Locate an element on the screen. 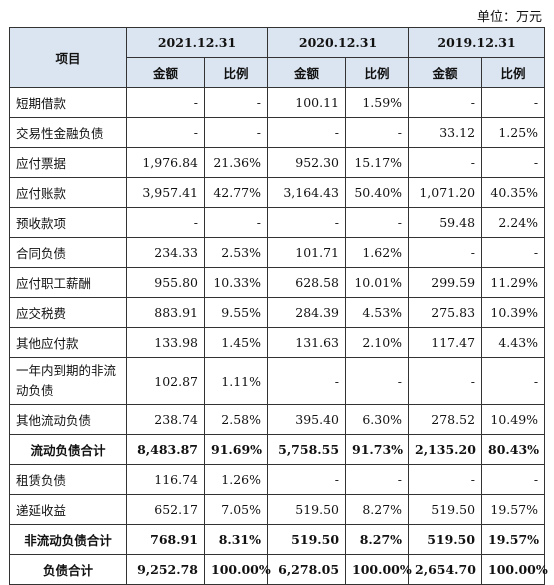 Image resolution: width=554 pixels, height=585 pixels. amount-cell: 952.30 is located at coordinates (307, 162).